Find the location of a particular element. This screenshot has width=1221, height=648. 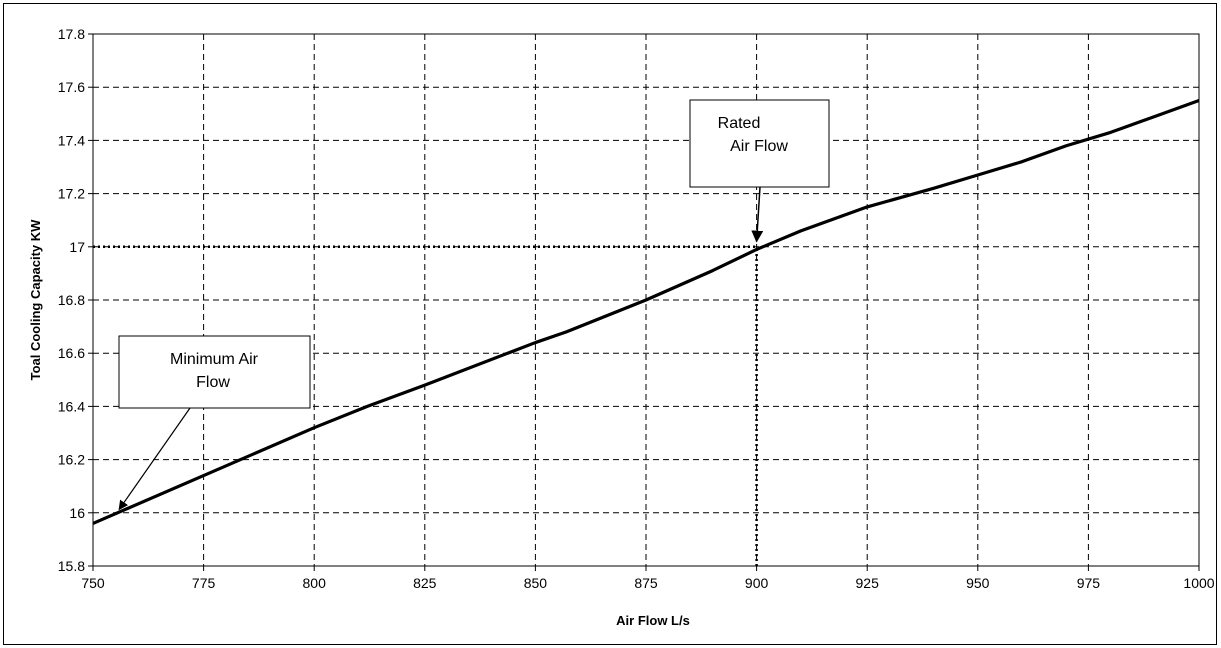

x-tick-label: 750 is located at coordinates (93, 583).